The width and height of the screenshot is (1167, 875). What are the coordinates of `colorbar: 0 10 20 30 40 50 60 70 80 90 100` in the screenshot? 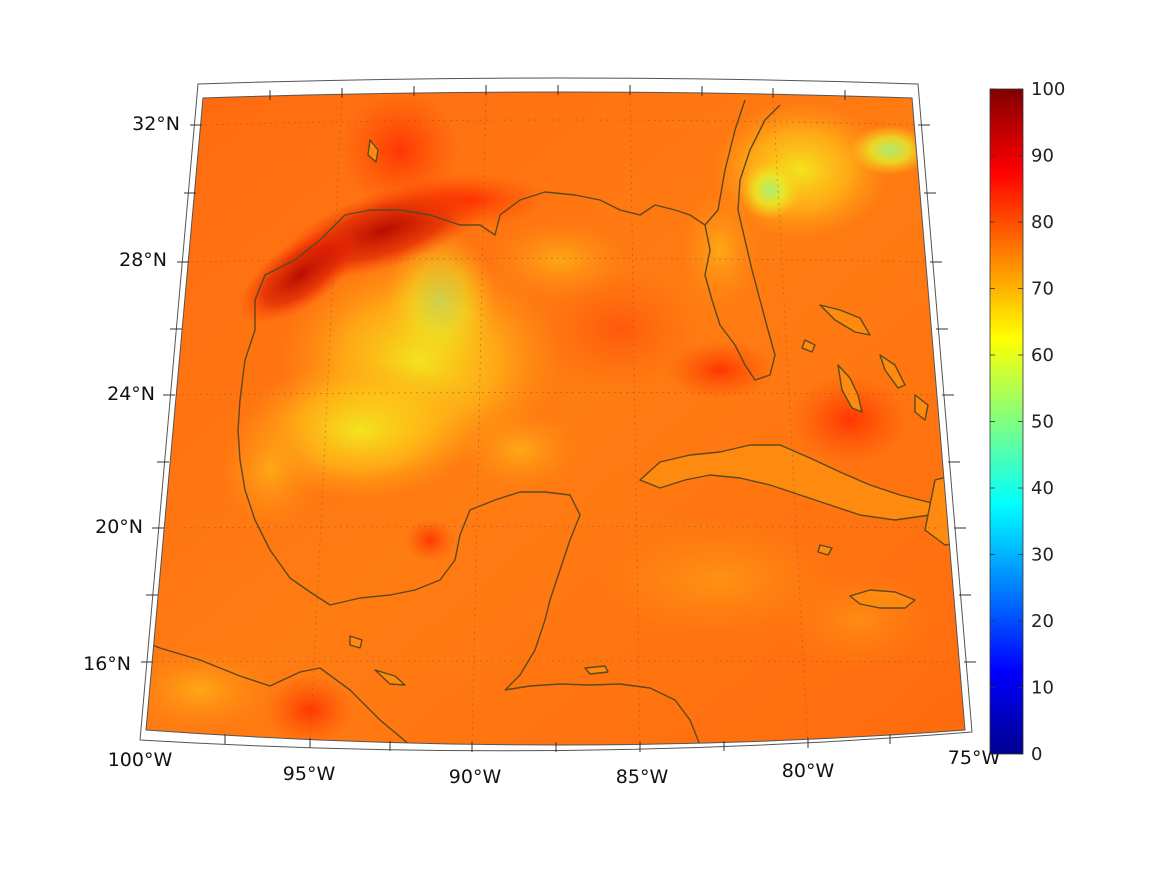 It's located at (1027, 422).